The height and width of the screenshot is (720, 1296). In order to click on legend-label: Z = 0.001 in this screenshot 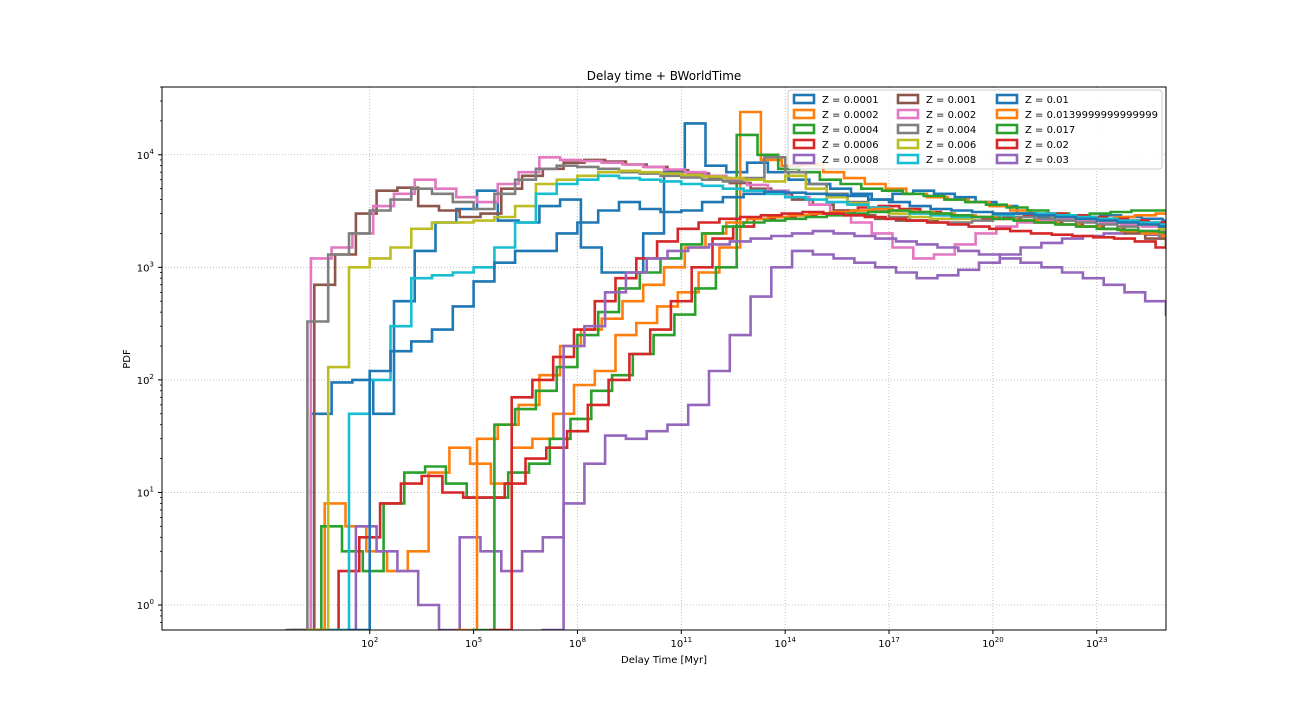, I will do `click(951, 100)`.